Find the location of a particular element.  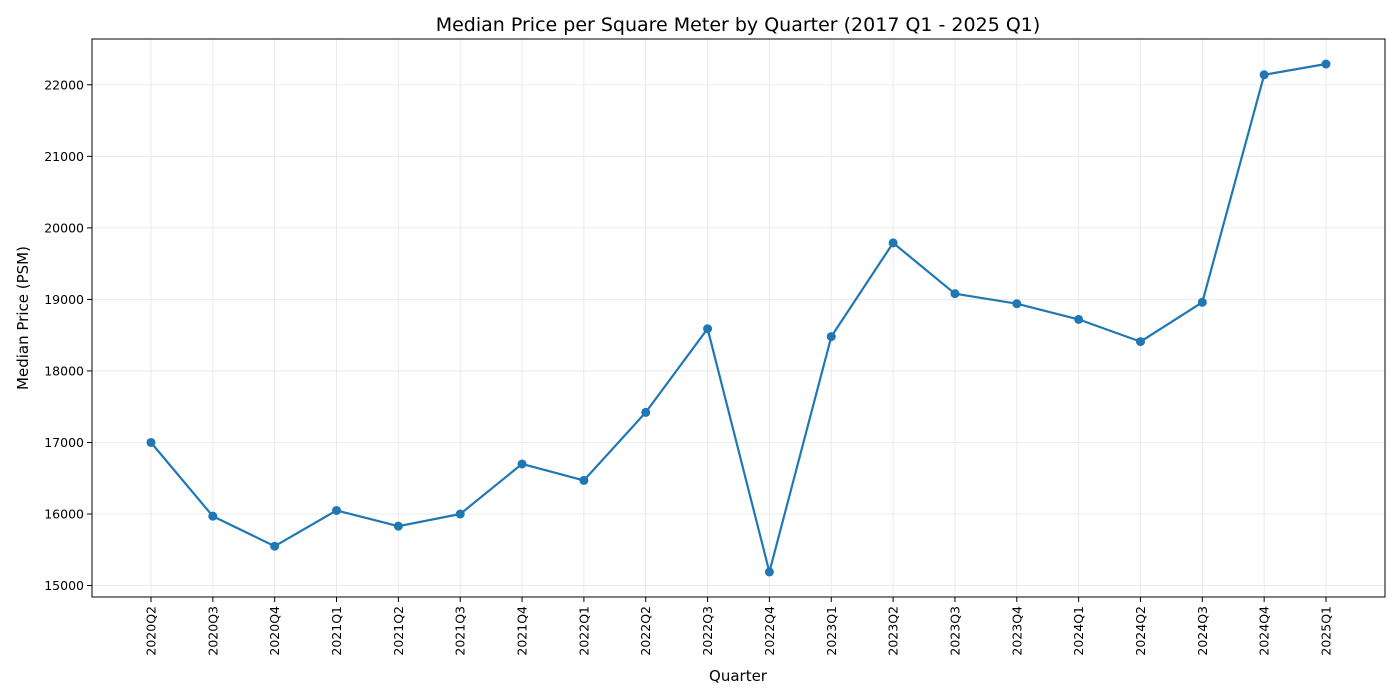

x-tick-label: 2024Q4 is located at coordinates (1264, 631).